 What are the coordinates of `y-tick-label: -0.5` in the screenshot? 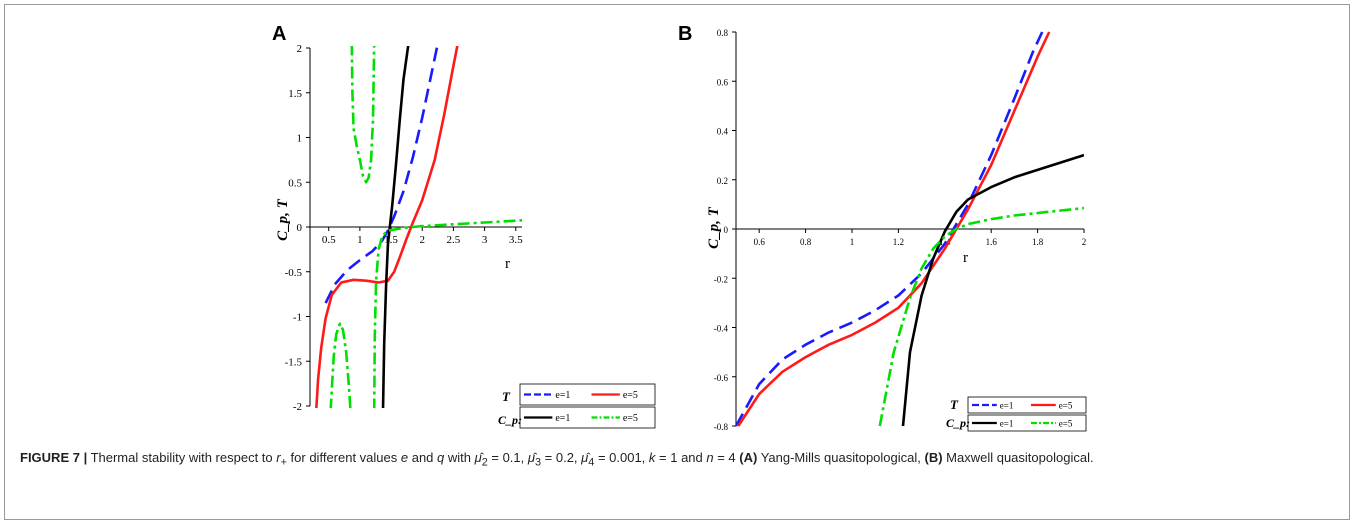 It's located at (294, 273).